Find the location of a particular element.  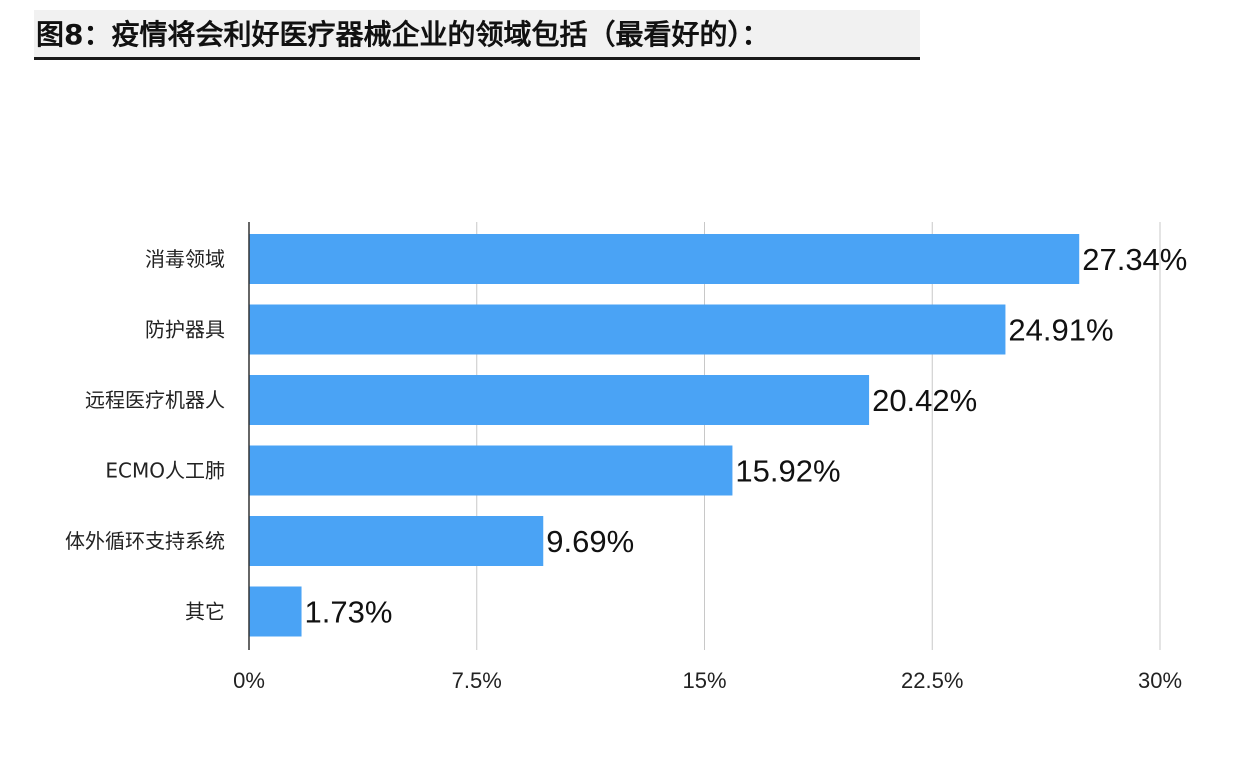

value-label: 9.69% is located at coordinates (590, 541).